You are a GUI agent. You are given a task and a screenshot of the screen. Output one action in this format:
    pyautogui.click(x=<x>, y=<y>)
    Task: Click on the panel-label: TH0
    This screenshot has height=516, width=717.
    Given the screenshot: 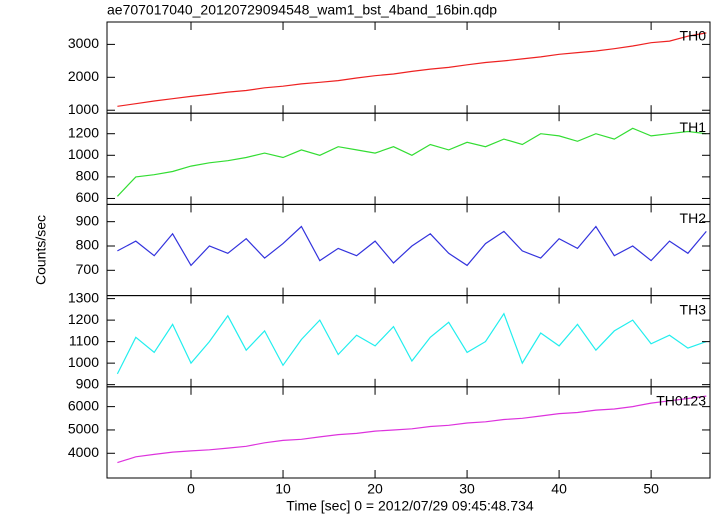 What is the action you would take?
    pyautogui.click(x=693, y=36)
    